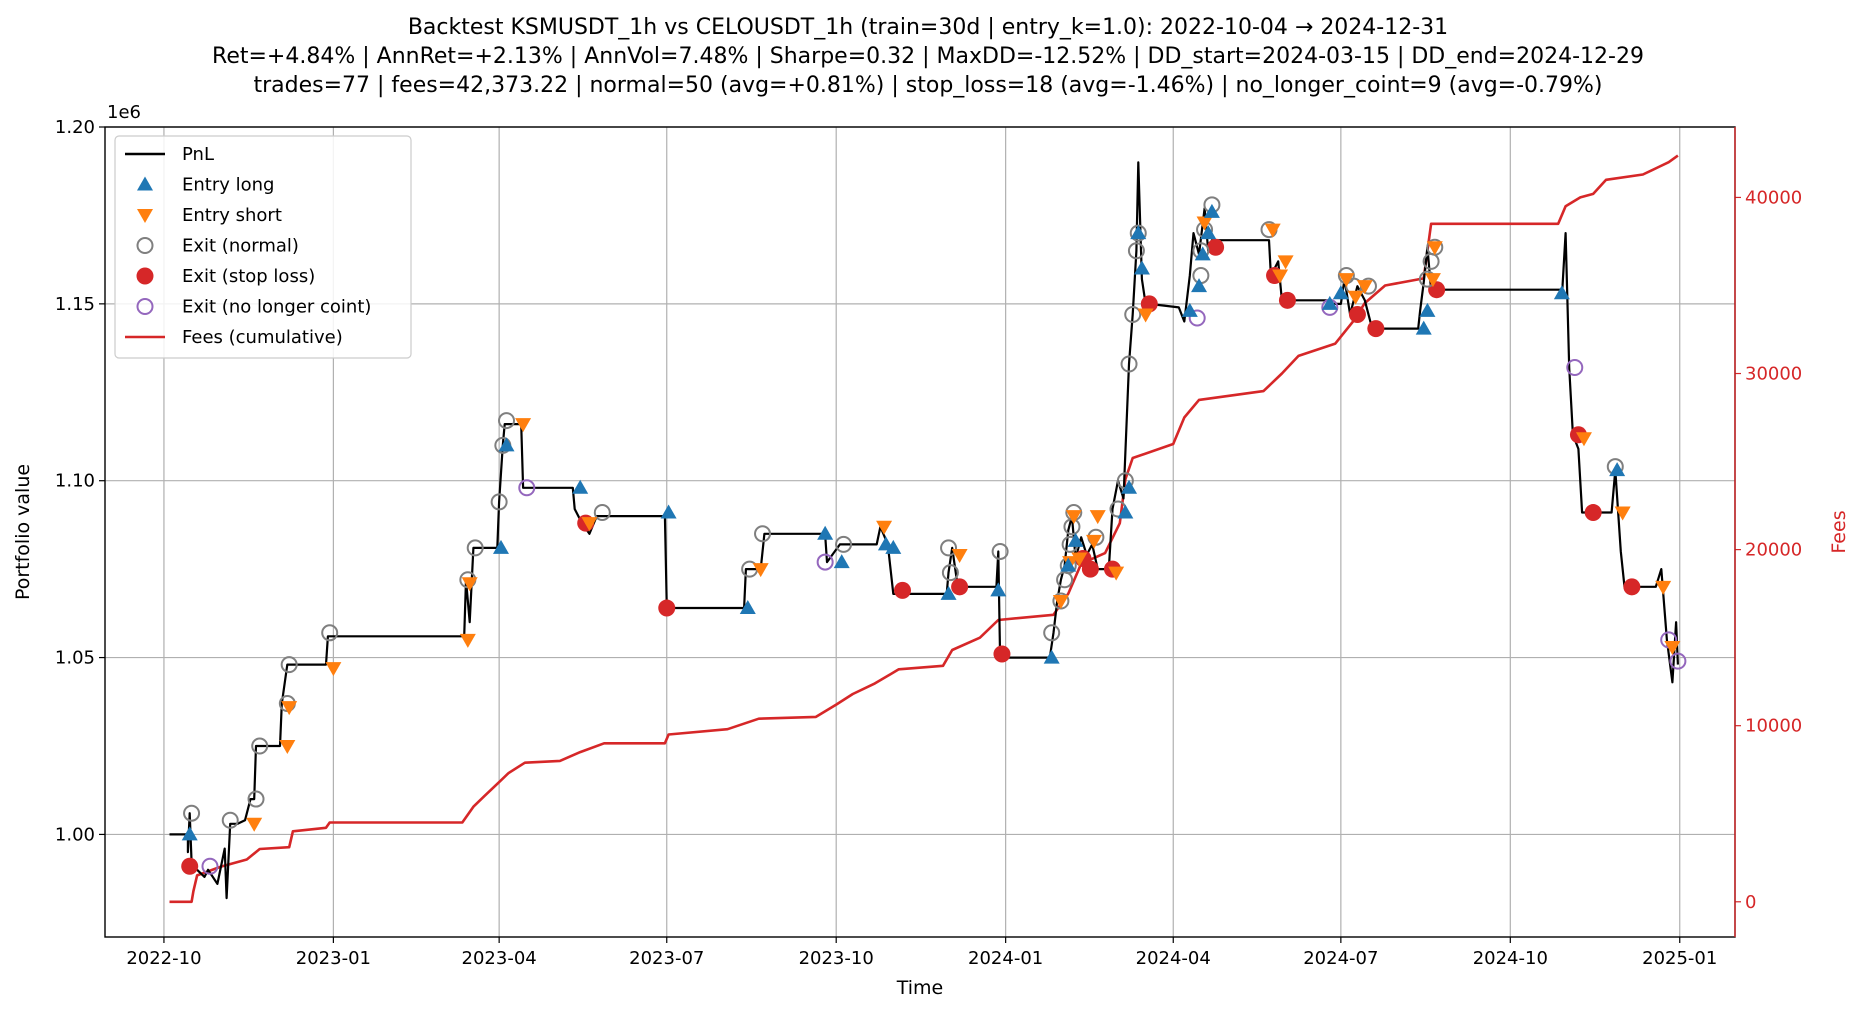  I want to click on y2-tick-label: 0, so click(1750, 902).